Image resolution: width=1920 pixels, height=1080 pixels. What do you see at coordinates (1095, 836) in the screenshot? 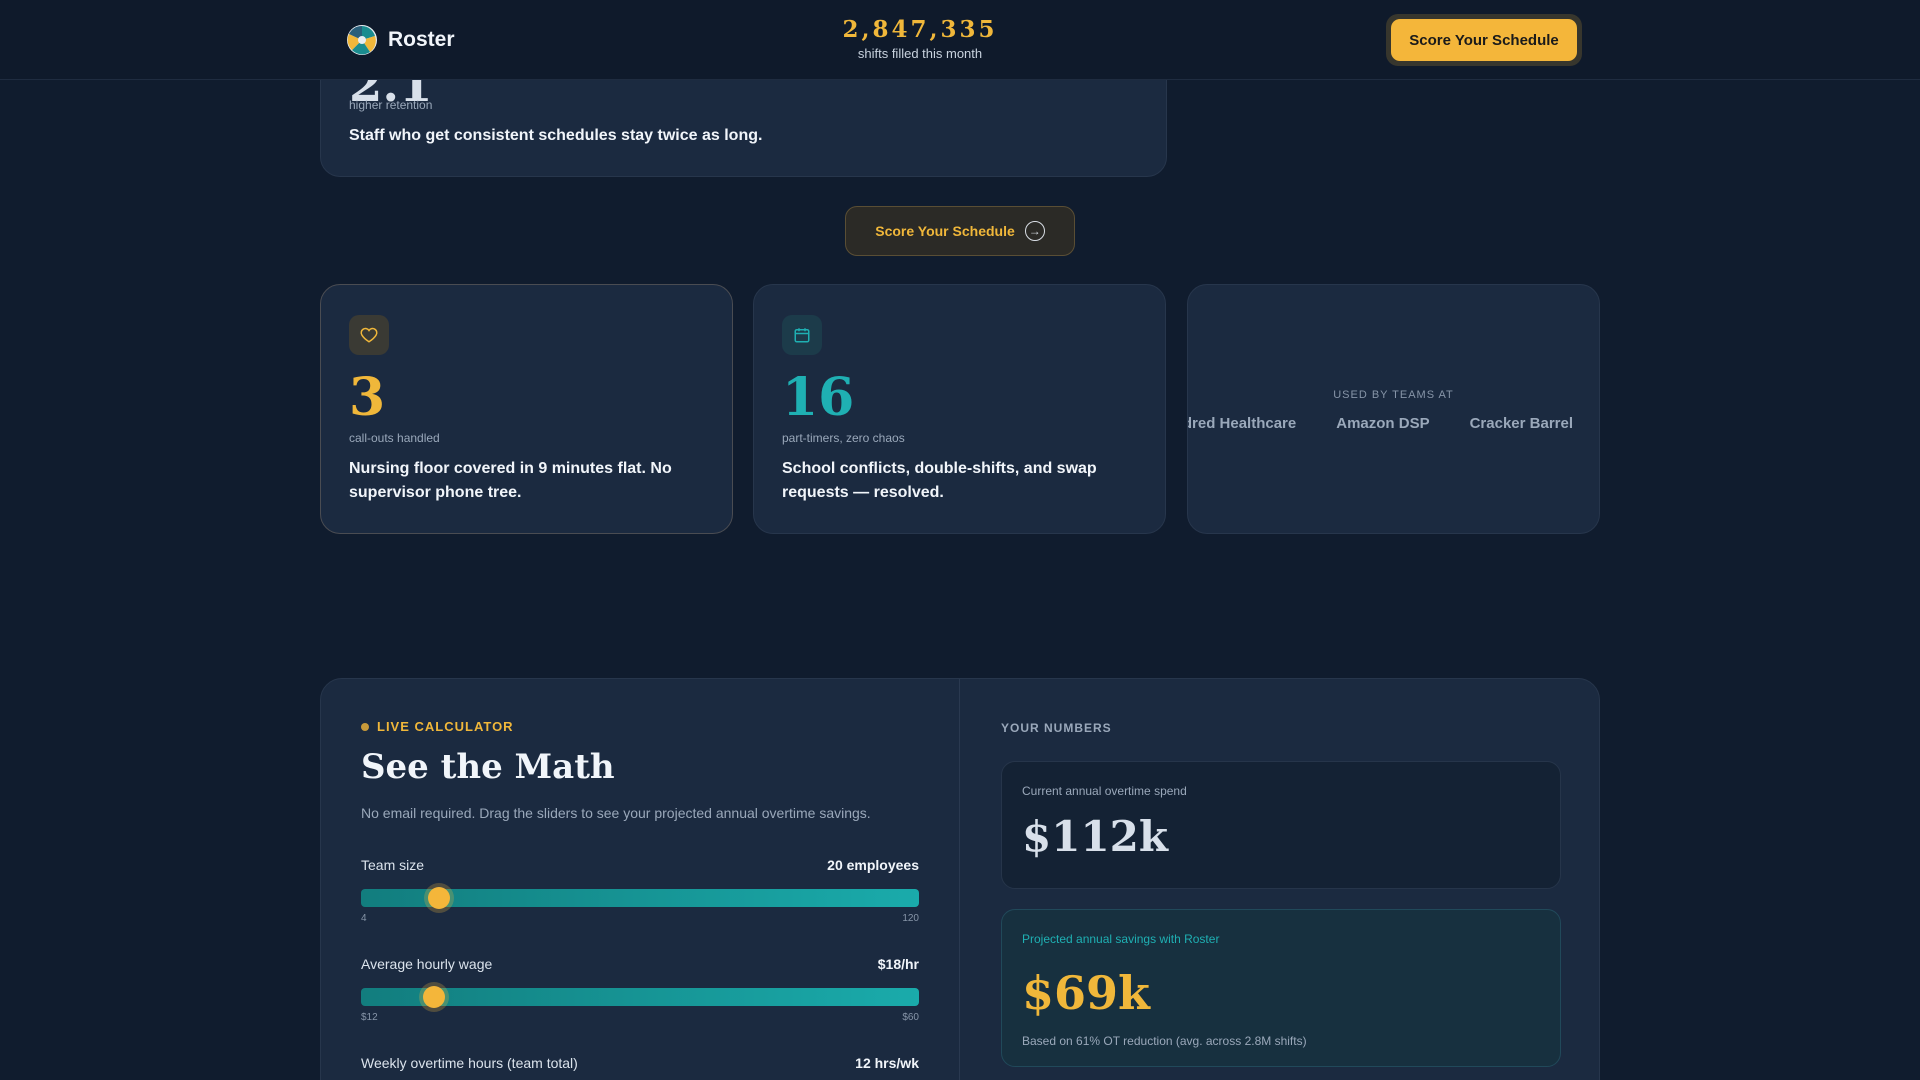
I see `spend-value: $112k` at bounding box center [1095, 836].